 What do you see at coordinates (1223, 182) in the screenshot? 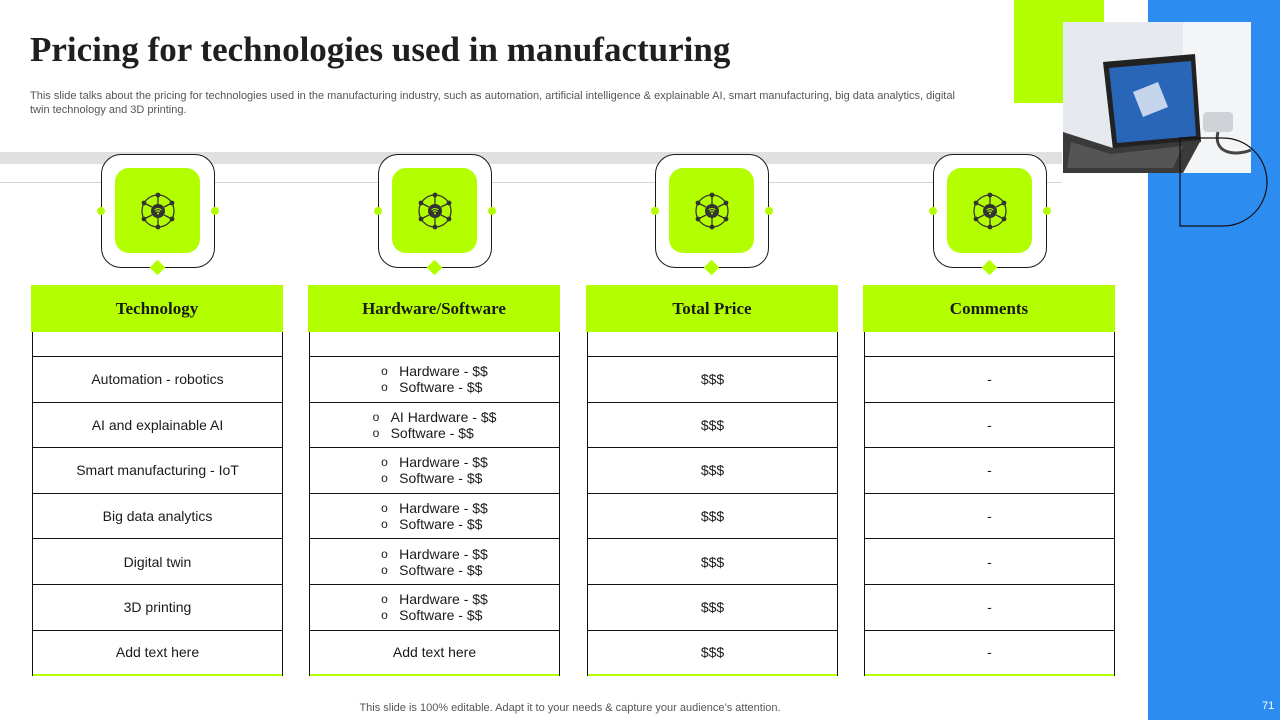
I see `outline-arc-decoration` at bounding box center [1223, 182].